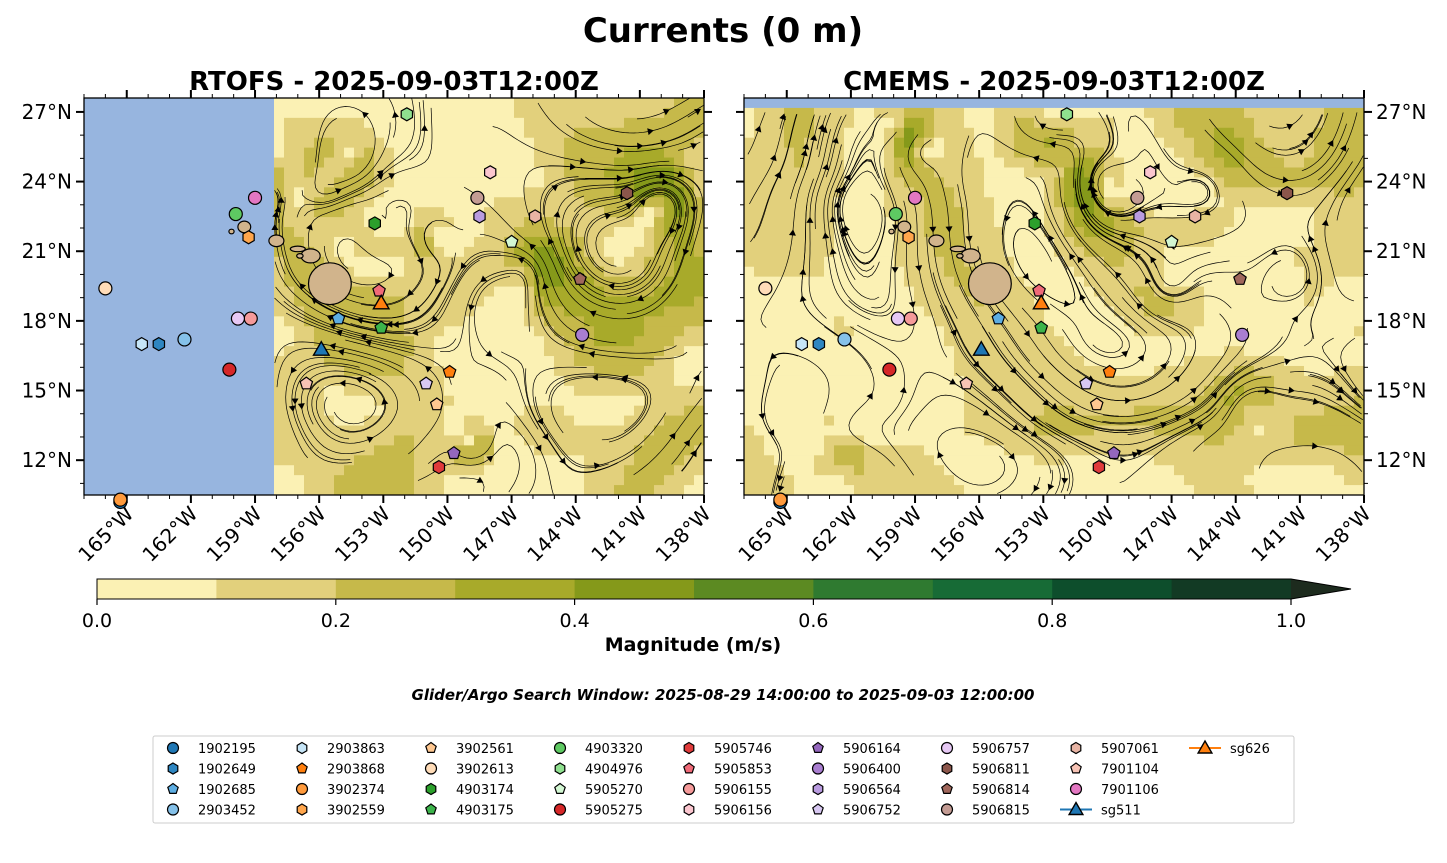 Image resolution: width=1447 pixels, height=863 pixels. What do you see at coordinates (426, 533) in the screenshot?
I see `x-tick-label: 150°W` at bounding box center [426, 533].